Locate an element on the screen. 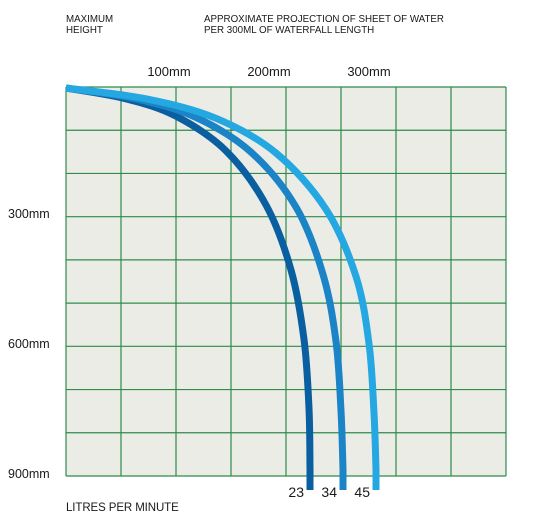  footer-litres-per-minute: LITRES PER MINUTE is located at coordinates (122, 508).